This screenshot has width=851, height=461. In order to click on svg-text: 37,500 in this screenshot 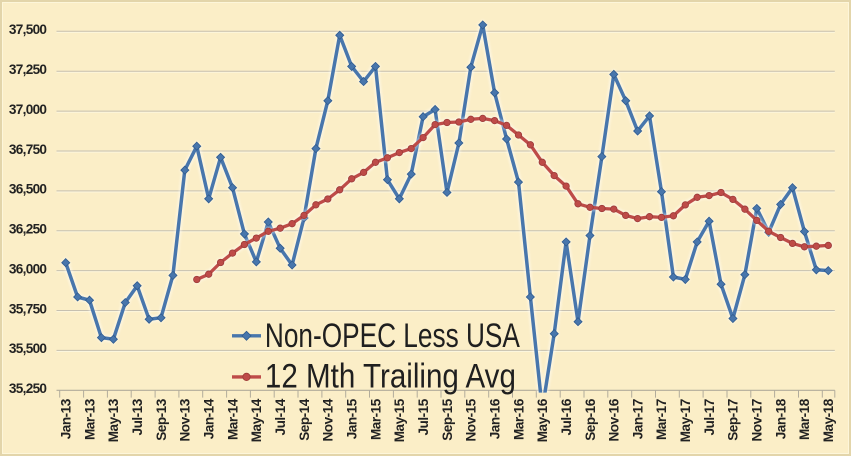, I will do `click(28, 29)`.